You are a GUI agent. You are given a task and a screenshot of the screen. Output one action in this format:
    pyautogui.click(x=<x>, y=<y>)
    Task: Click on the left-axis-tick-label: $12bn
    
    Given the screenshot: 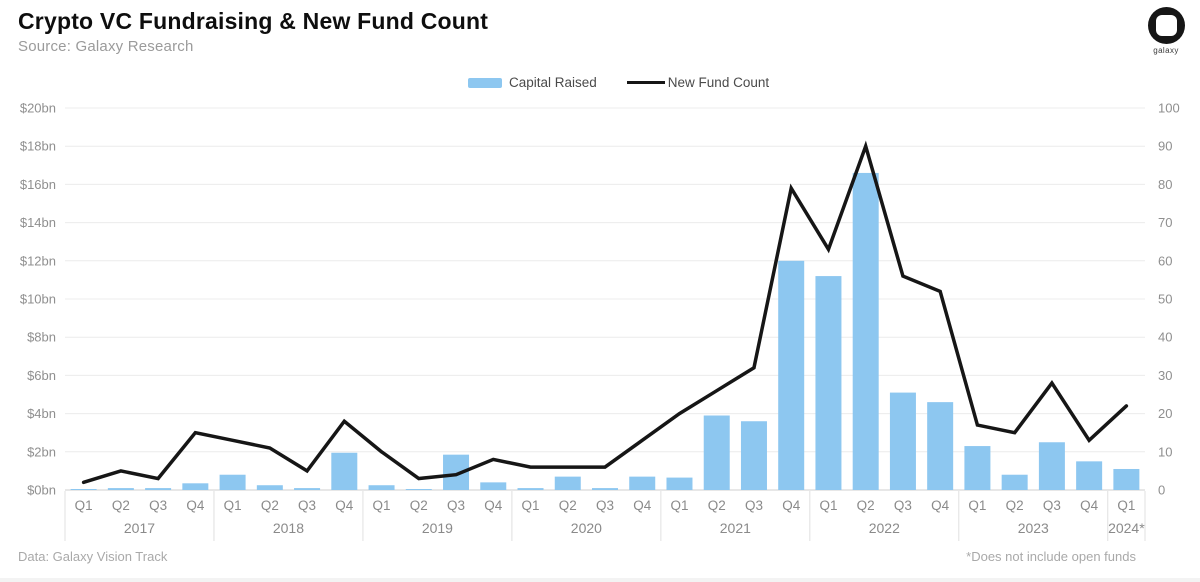 What is the action you would take?
    pyautogui.click(x=38, y=260)
    